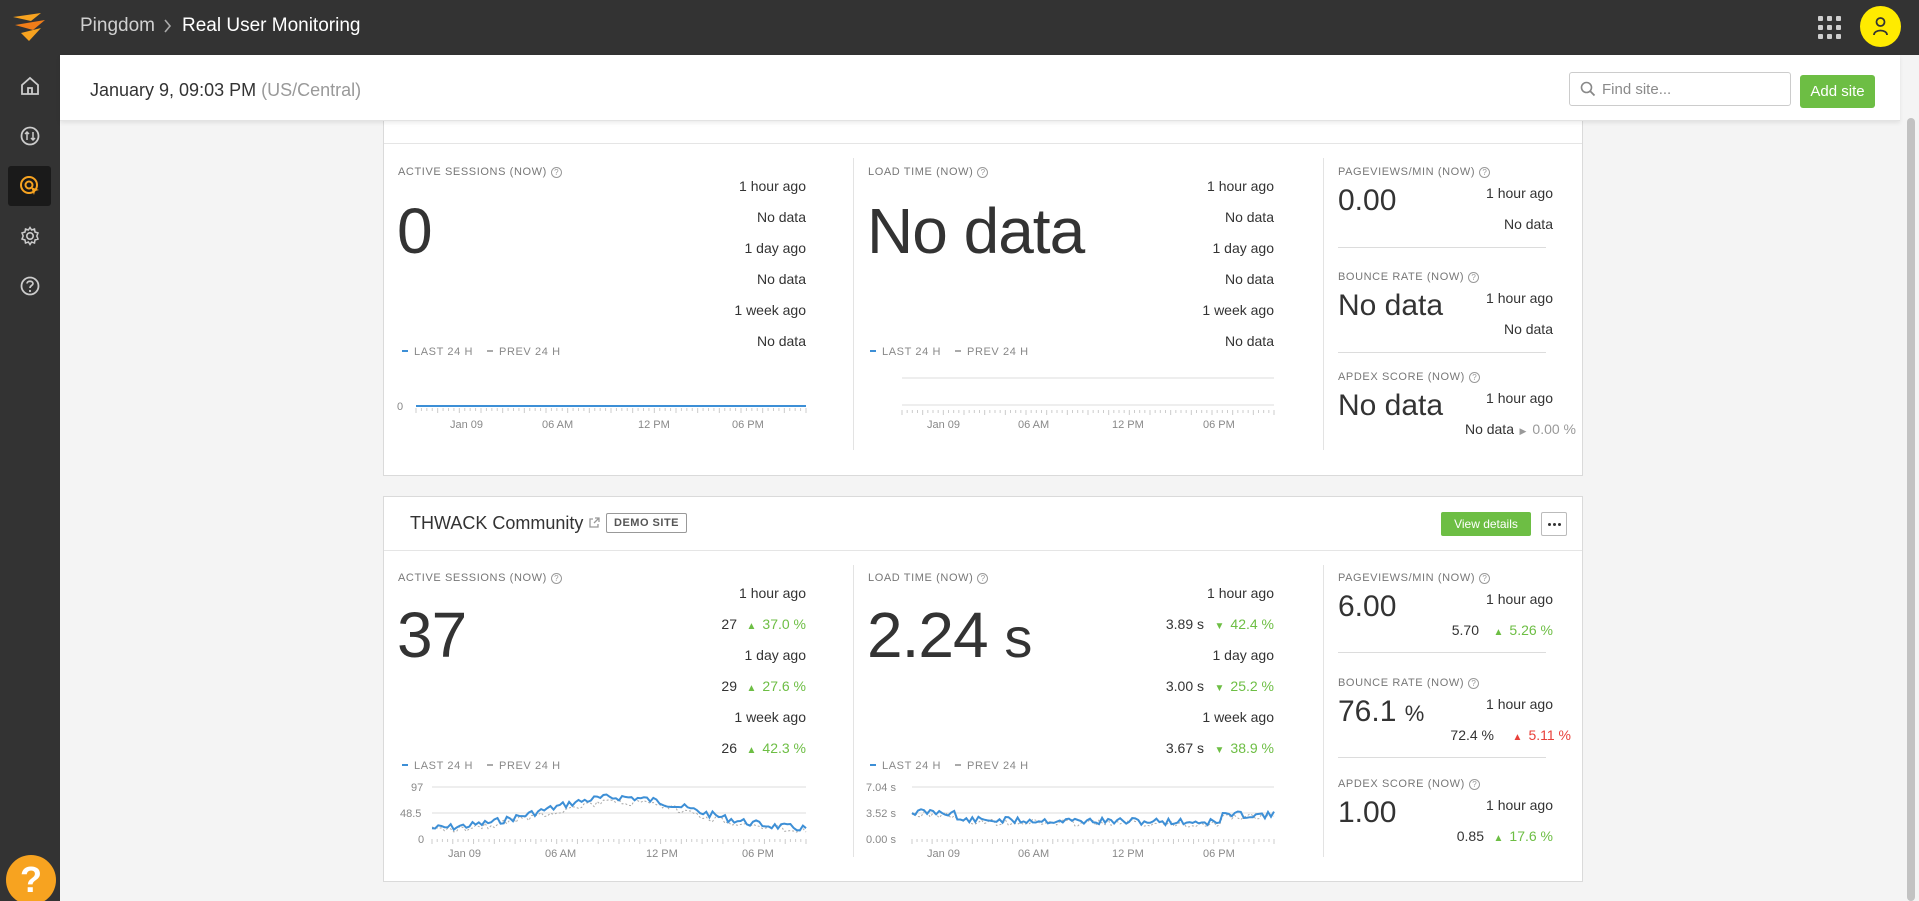 The width and height of the screenshot is (1919, 901). I want to click on active-sessions-chart: 97 48.5 0 Jan 09 06 AM 12 PM 06 PM, so click(603, 821).